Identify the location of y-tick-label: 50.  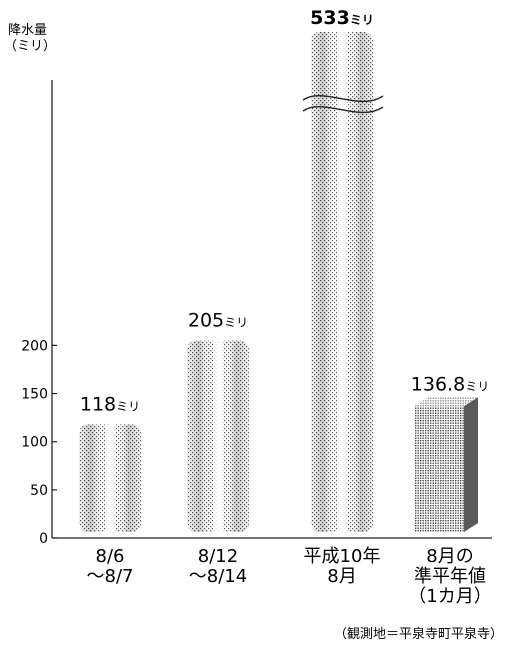
(39, 491).